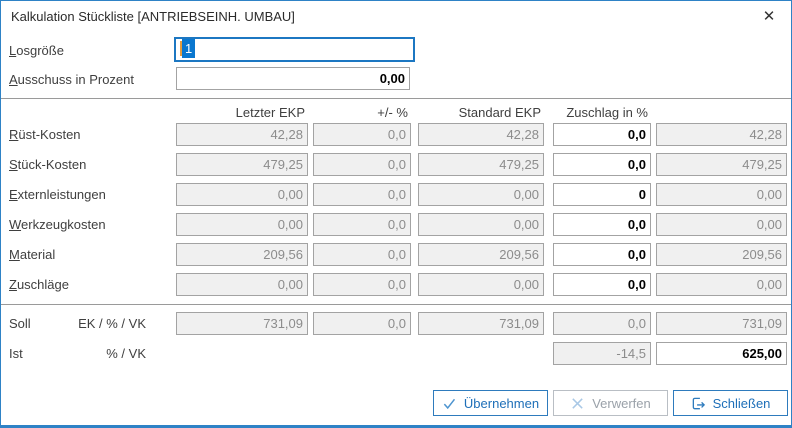  I want to click on ist-label: Ist, so click(16, 353).